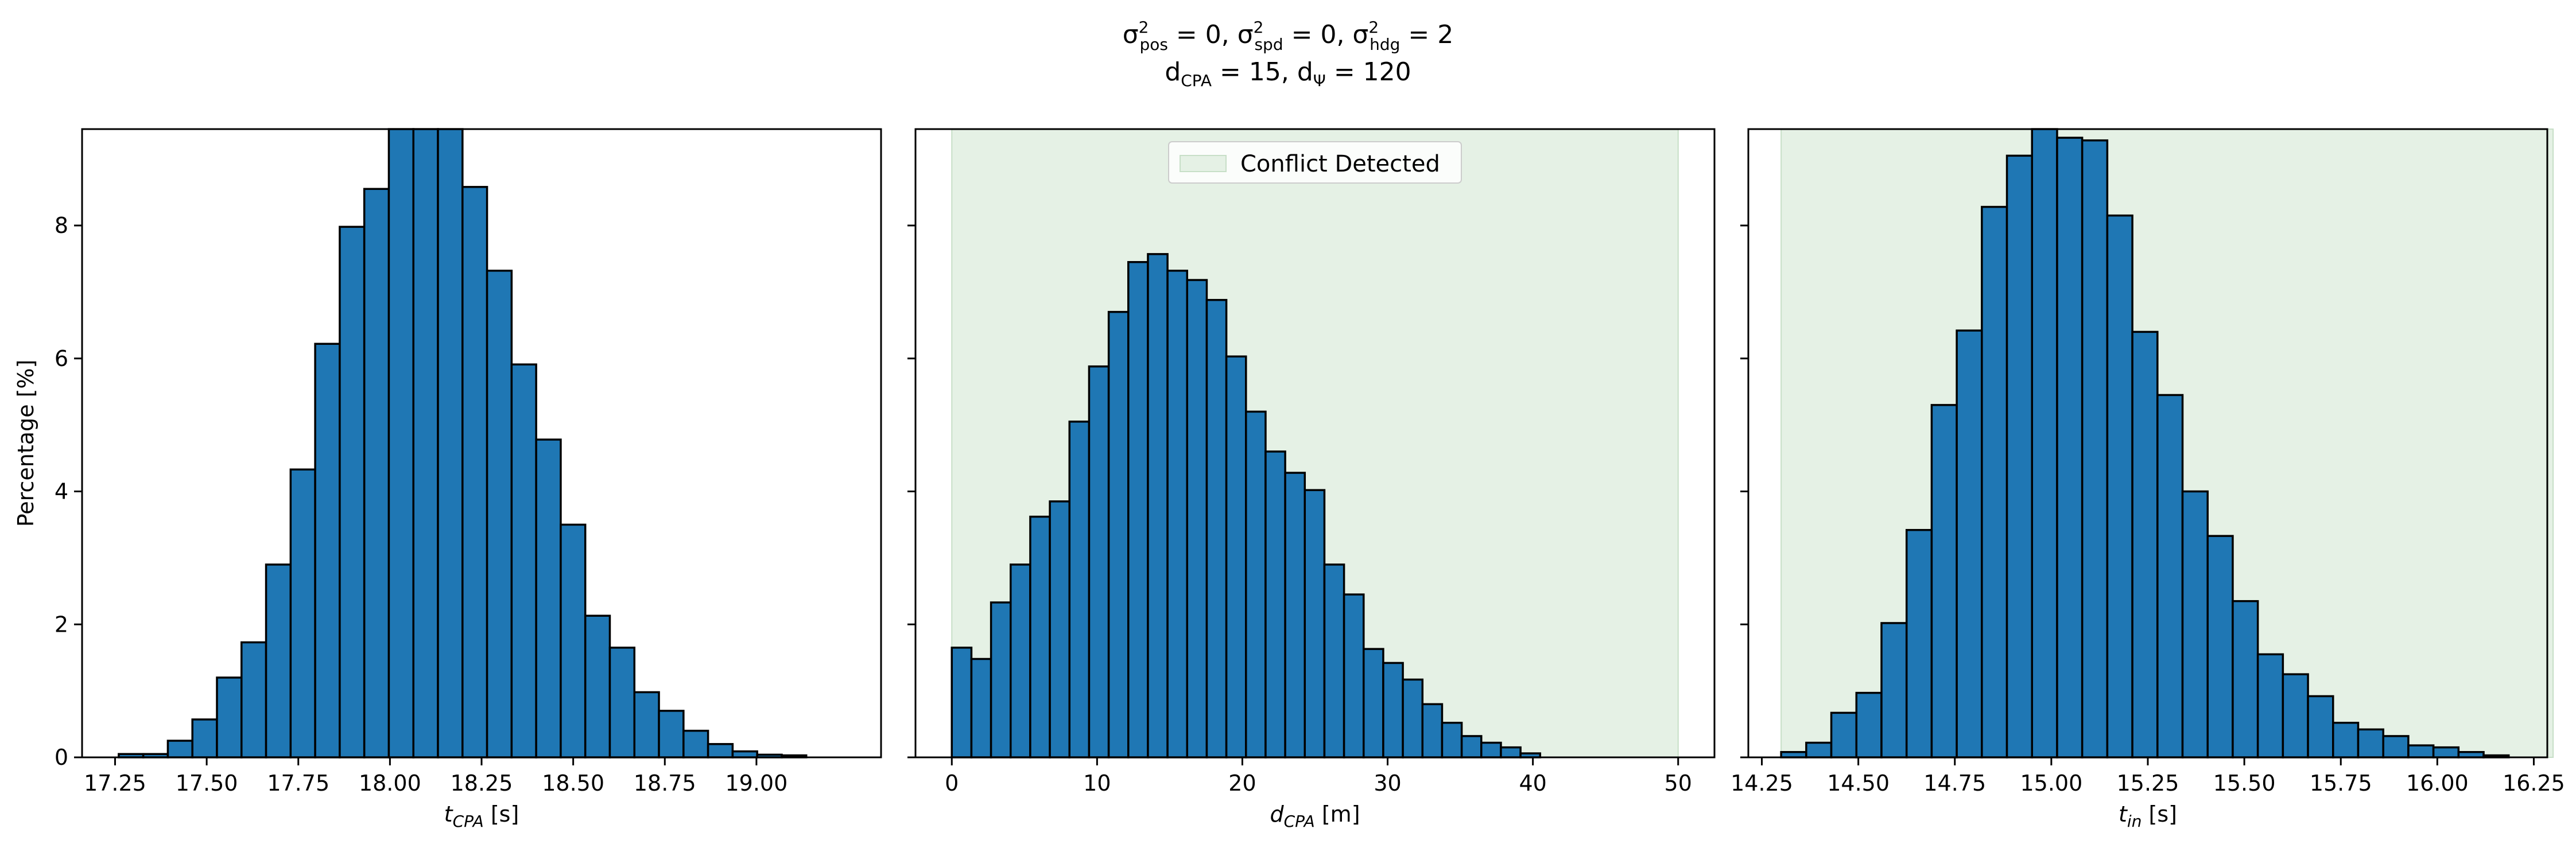 Image resolution: width=2576 pixels, height=848 pixels. What do you see at coordinates (573, 783) in the screenshot?
I see `x-tick-label: 18.50` at bounding box center [573, 783].